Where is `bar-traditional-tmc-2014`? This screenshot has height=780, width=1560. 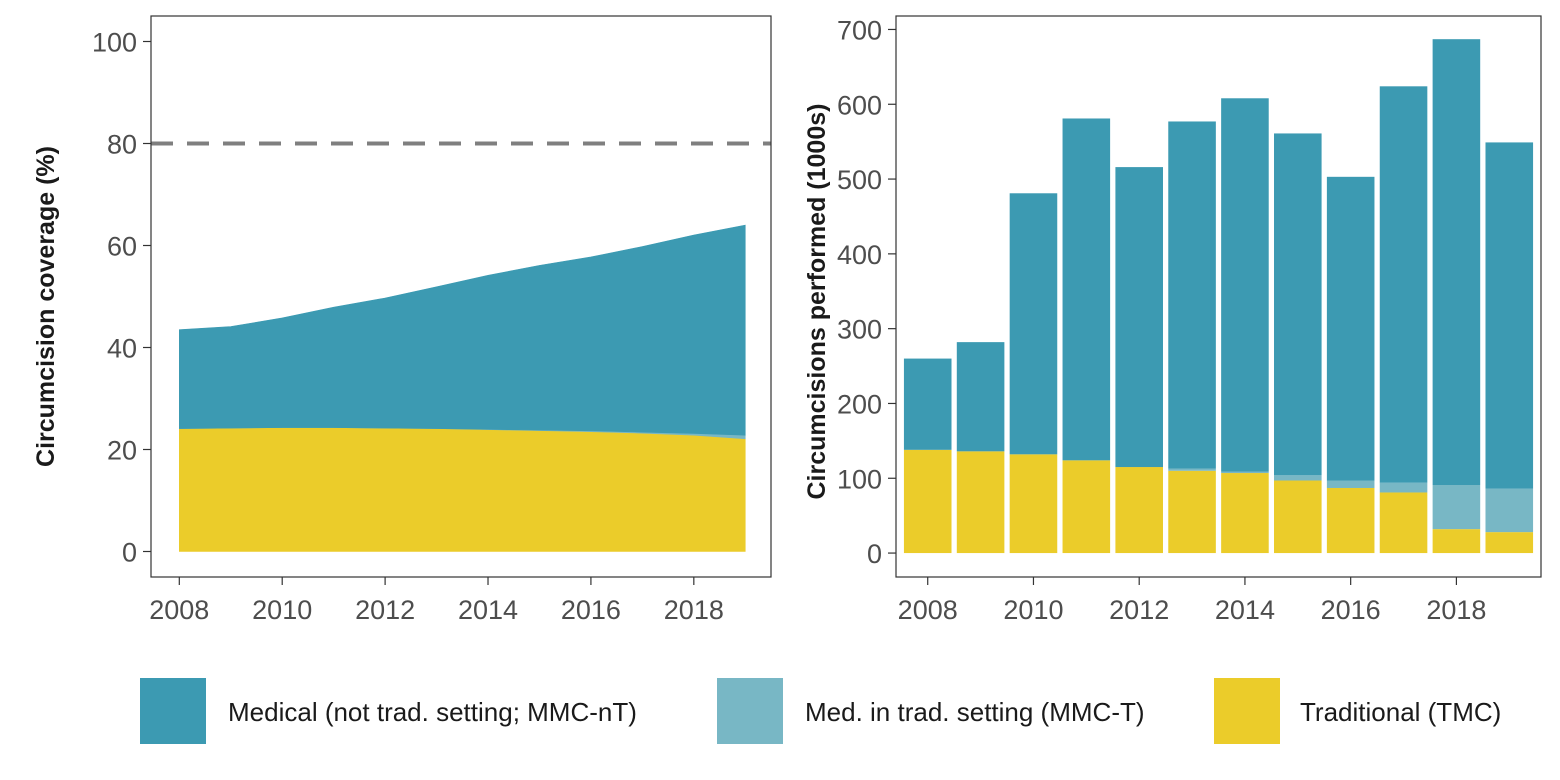
bar-traditional-tmc-2014 is located at coordinates (1245, 513).